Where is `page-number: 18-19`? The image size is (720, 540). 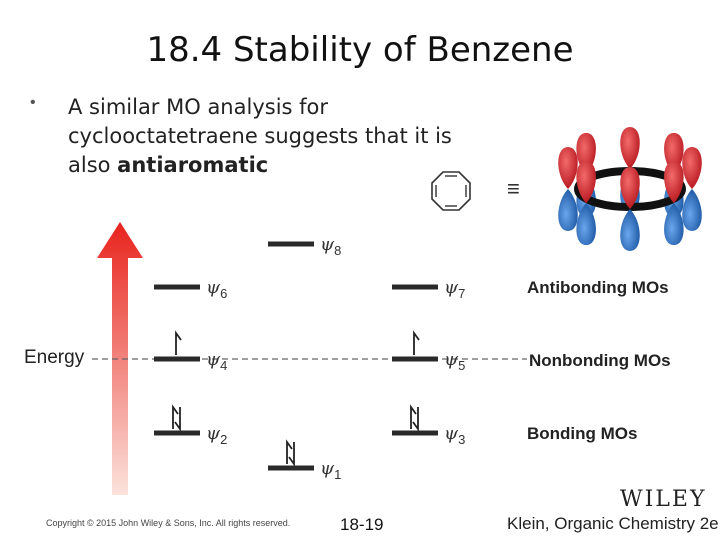 page-number: 18-19 is located at coordinates (362, 524).